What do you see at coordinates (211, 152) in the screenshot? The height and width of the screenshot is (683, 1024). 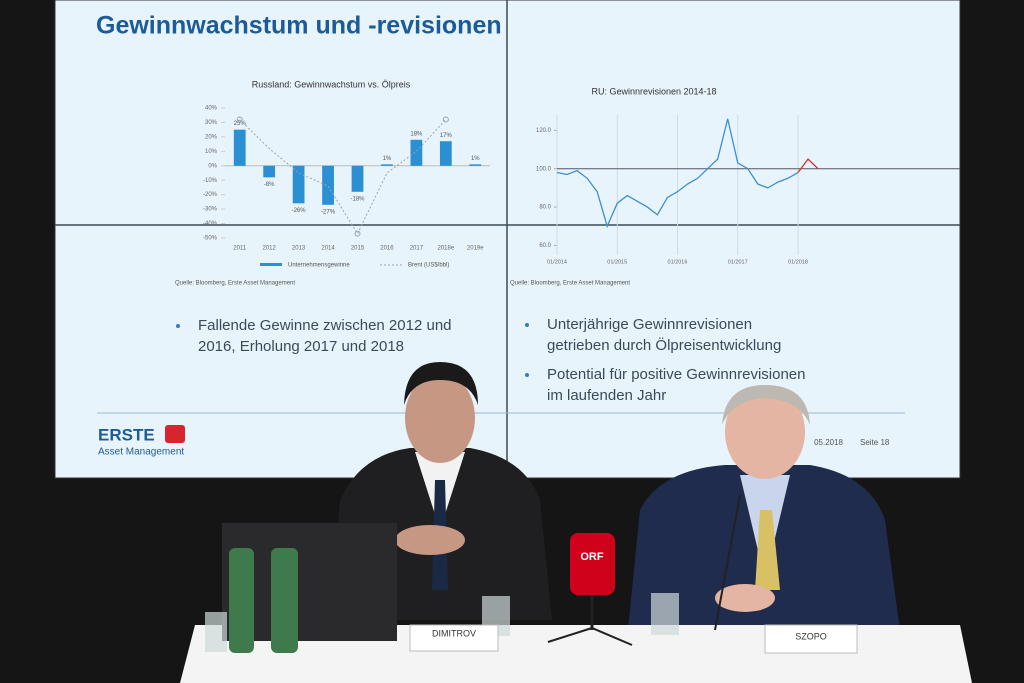 I see `y-tick-label: 10%` at bounding box center [211, 152].